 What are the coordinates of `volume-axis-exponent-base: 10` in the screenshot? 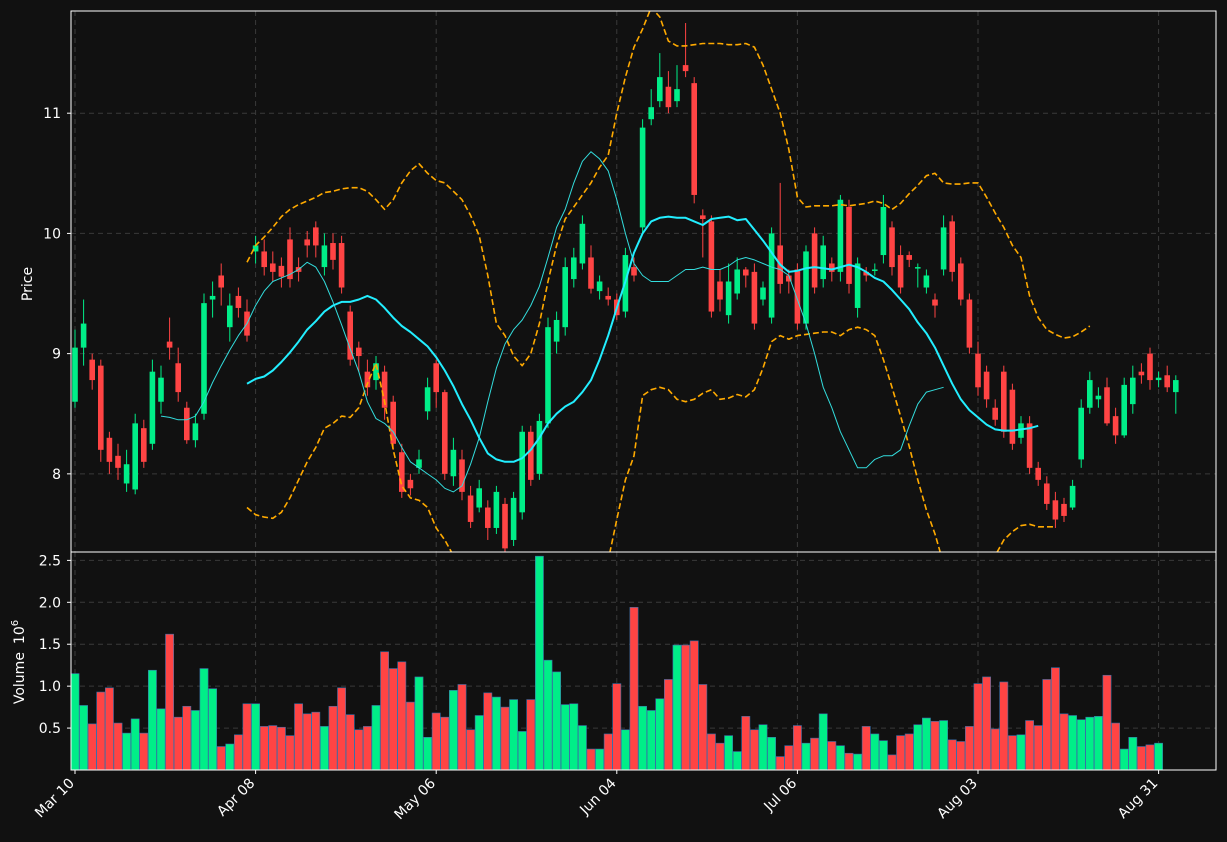 It's located at (20, 635).